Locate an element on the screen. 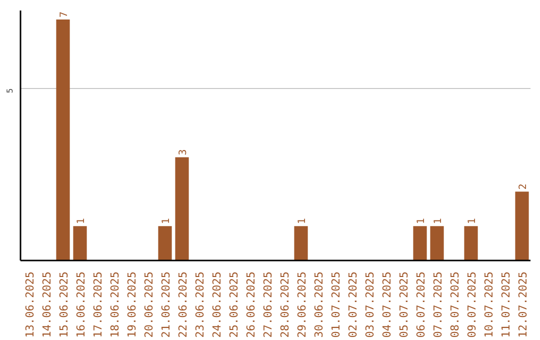 The image size is (540, 340). x-tick-label: 08.07.2025 is located at coordinates (455, 304).